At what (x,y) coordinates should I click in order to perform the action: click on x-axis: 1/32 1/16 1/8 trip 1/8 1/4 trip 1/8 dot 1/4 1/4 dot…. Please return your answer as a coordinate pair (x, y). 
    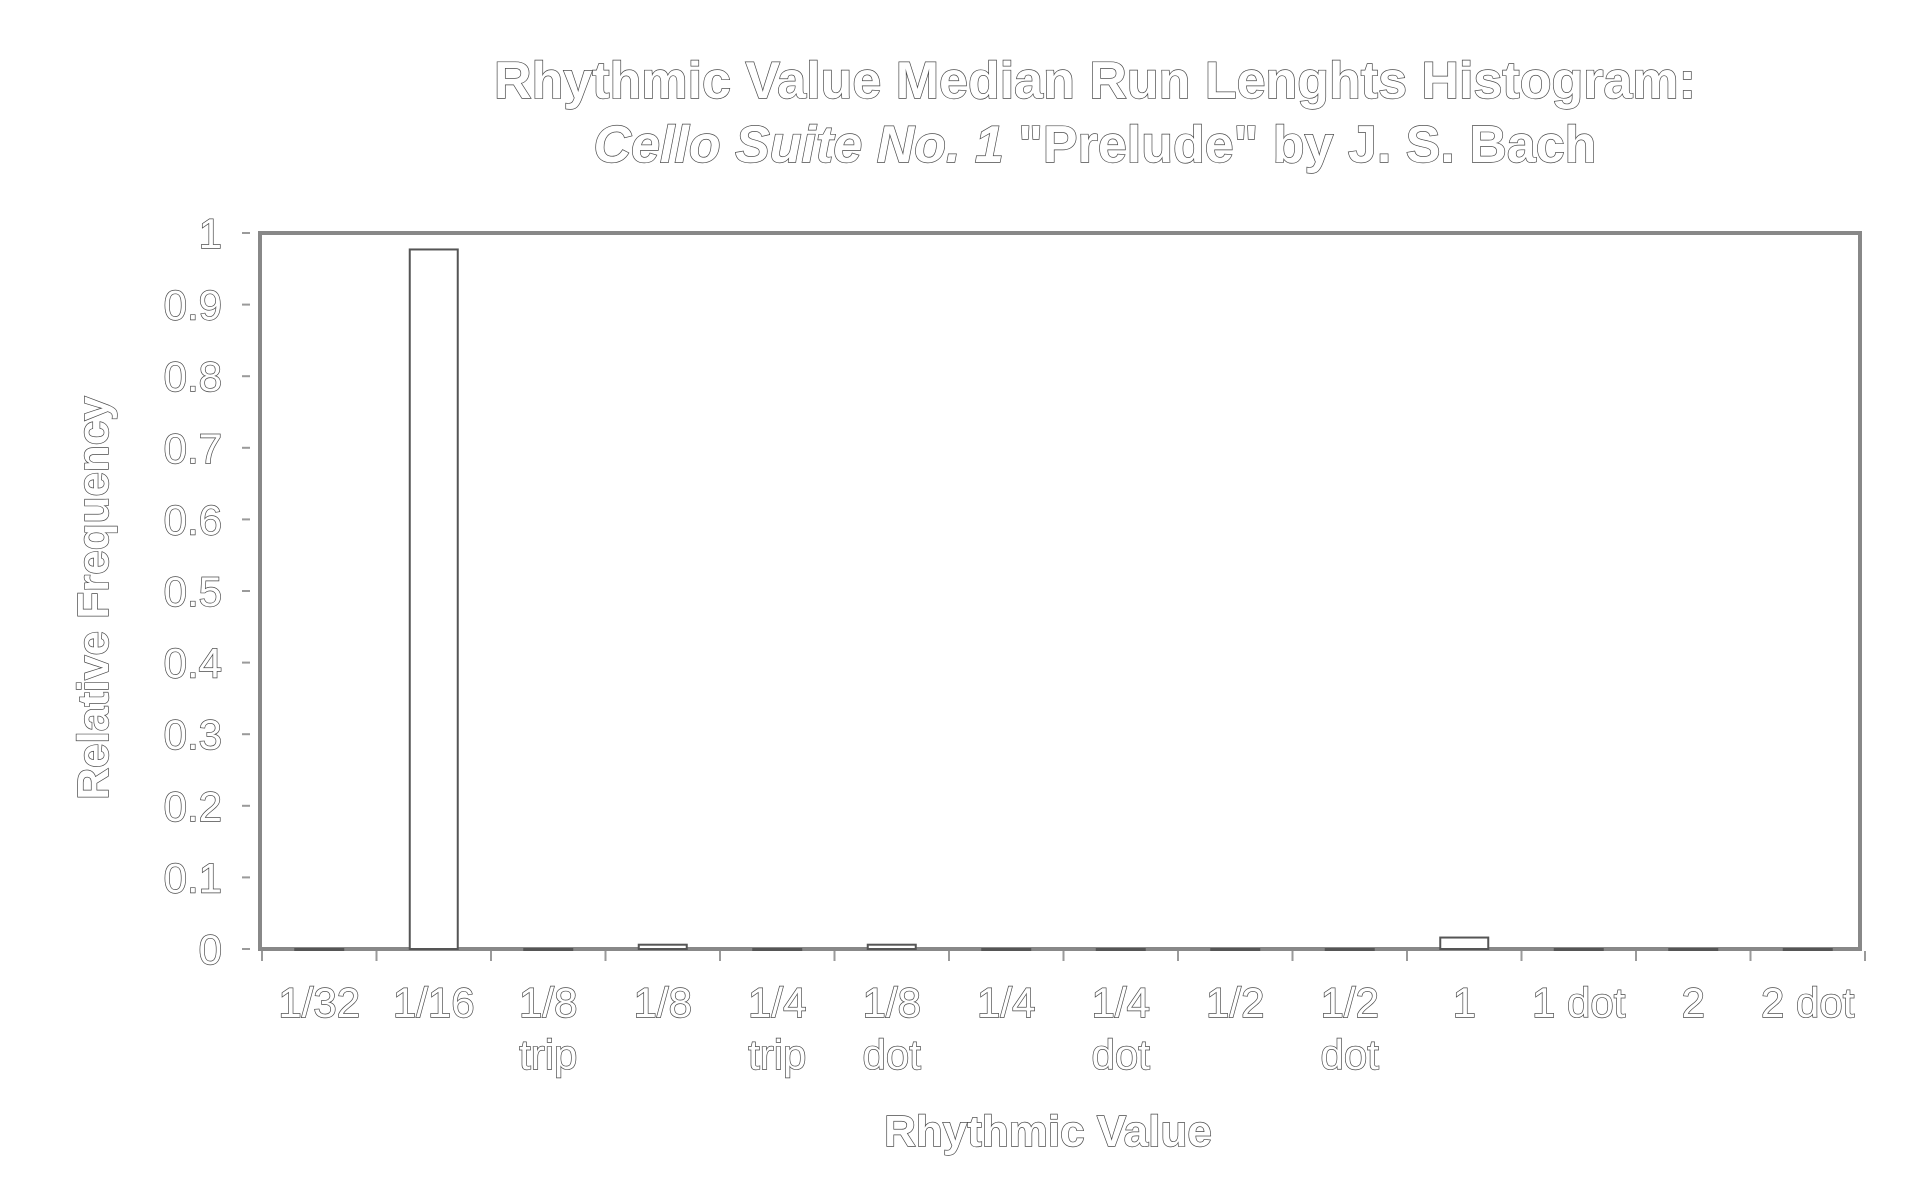
    Looking at the image, I should click on (1063, 1015).